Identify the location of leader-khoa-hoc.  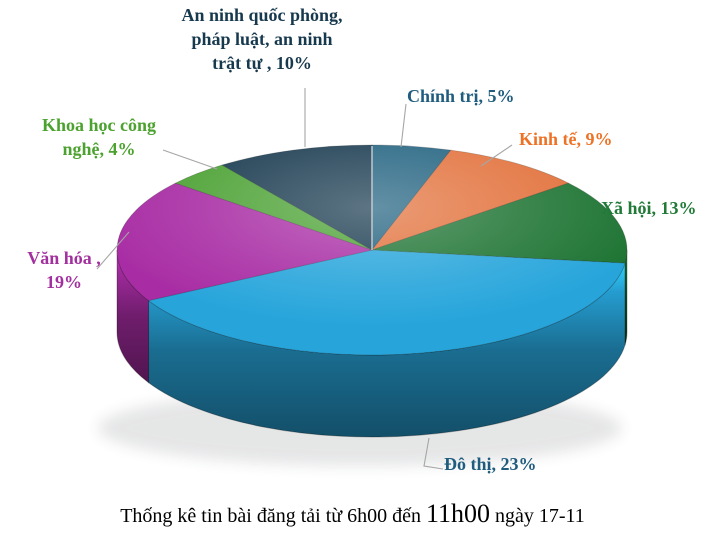
(190, 159).